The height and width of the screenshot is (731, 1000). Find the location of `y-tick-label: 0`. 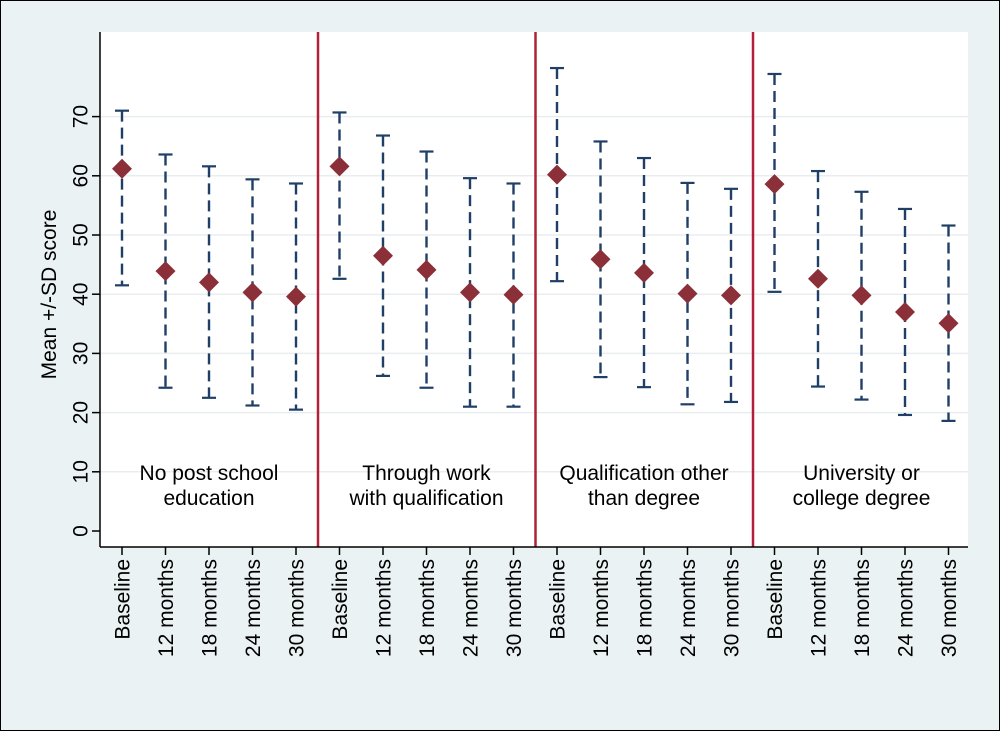

y-tick-label: 0 is located at coordinates (80, 531).